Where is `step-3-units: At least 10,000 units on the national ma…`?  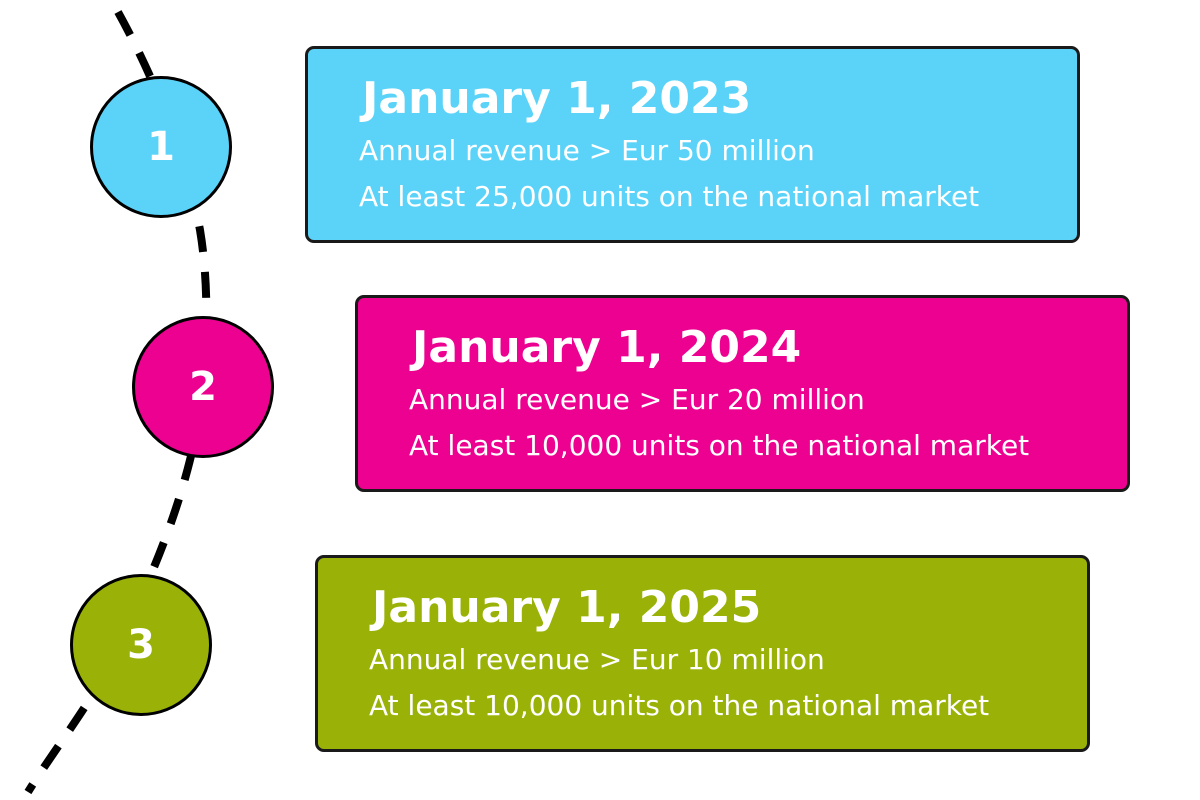 step-3-units: At least 10,000 units on the national ma… is located at coordinates (679, 705).